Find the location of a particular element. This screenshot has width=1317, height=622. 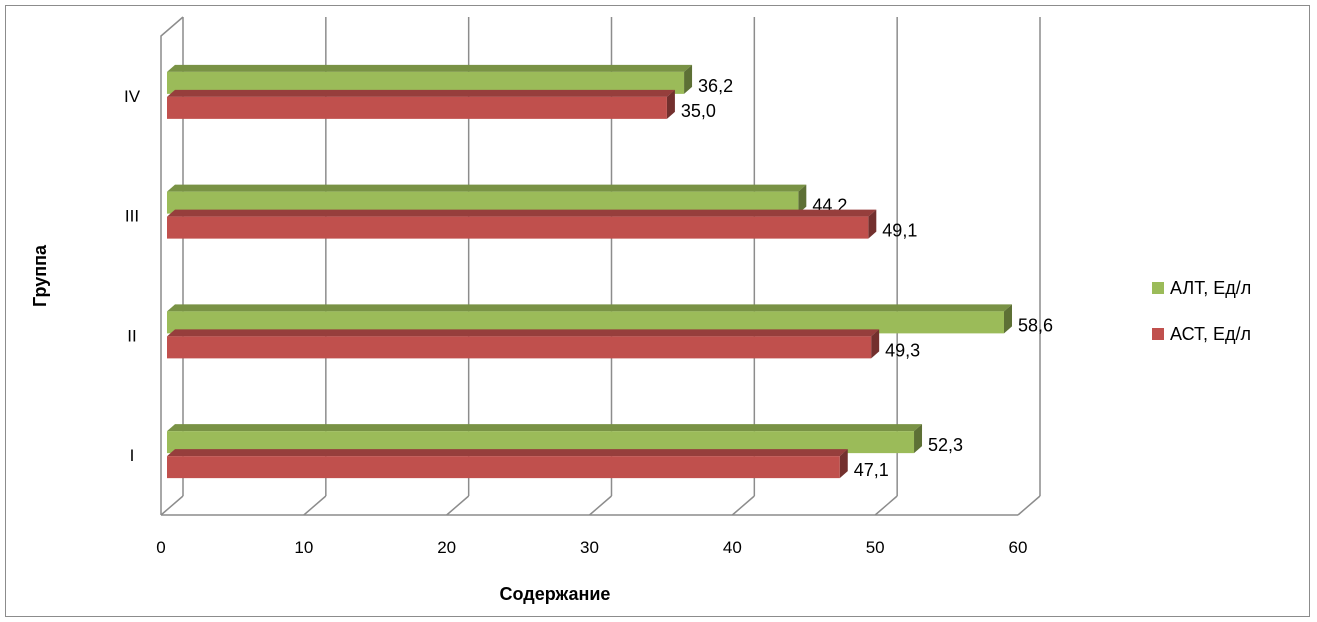

data-label: 49,3 is located at coordinates (902, 350).